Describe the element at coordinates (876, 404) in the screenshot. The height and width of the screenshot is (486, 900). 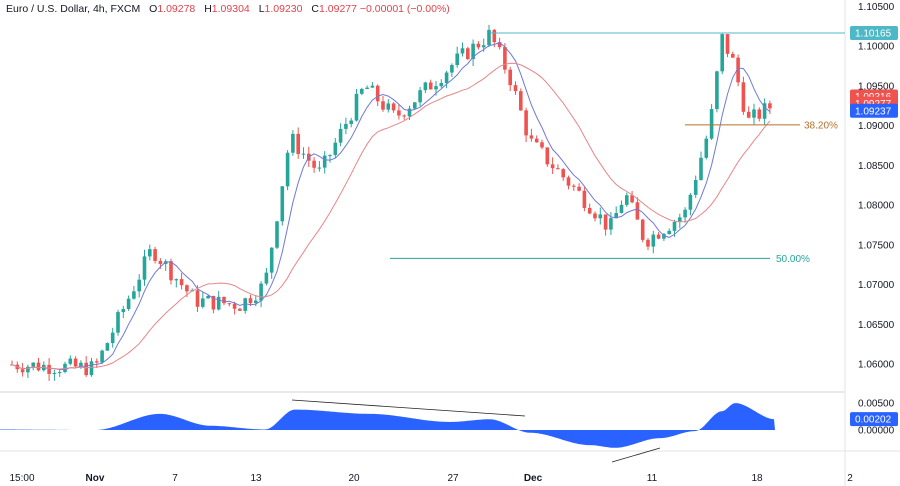
I see `osc-tick-label: 0.00500` at that location.